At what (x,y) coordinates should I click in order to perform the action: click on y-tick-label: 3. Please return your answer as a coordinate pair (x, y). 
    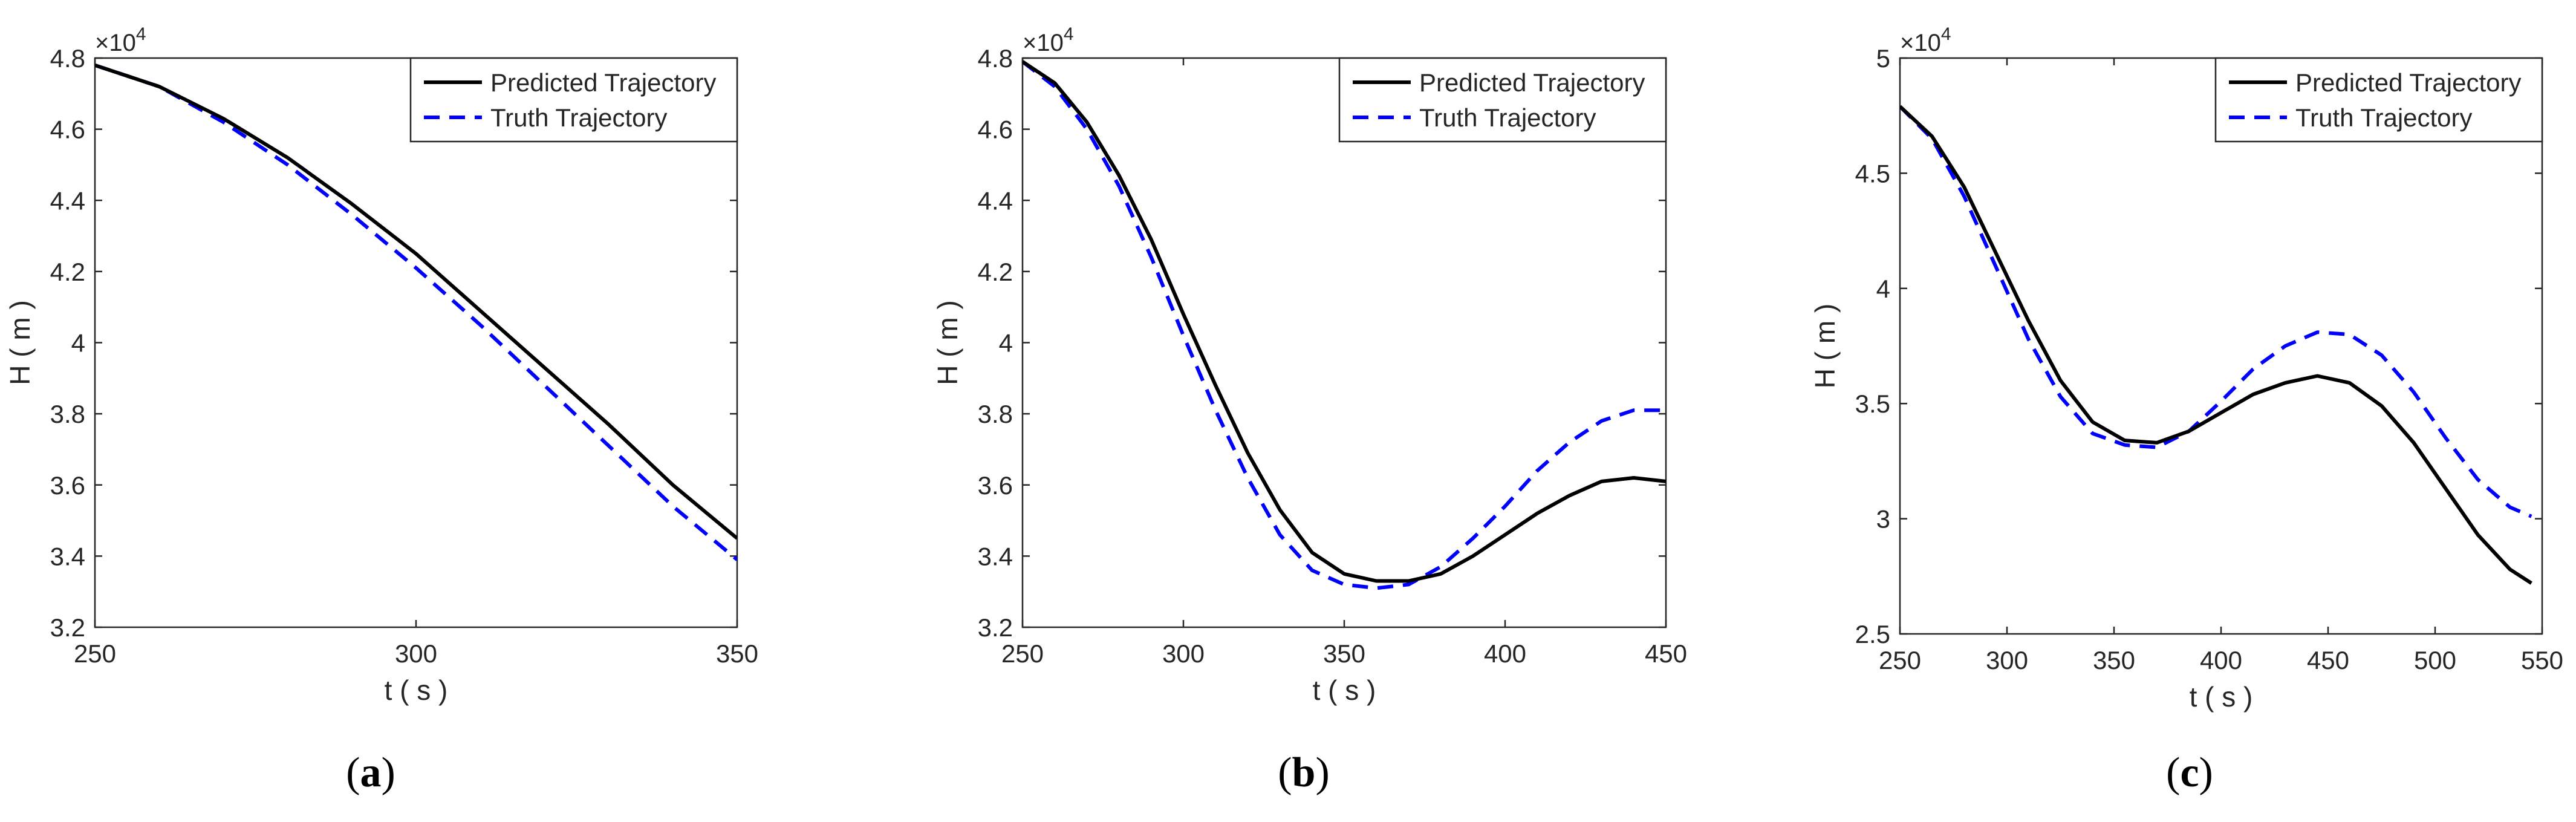
    Looking at the image, I should click on (1883, 519).